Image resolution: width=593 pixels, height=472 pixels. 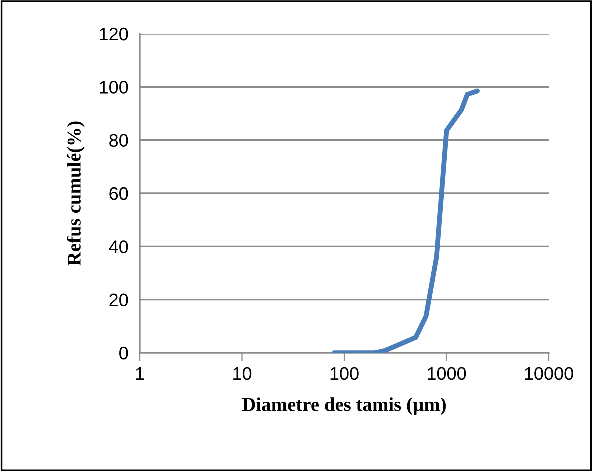 What do you see at coordinates (140, 374) in the screenshot?
I see `x-tick-label: 1` at bounding box center [140, 374].